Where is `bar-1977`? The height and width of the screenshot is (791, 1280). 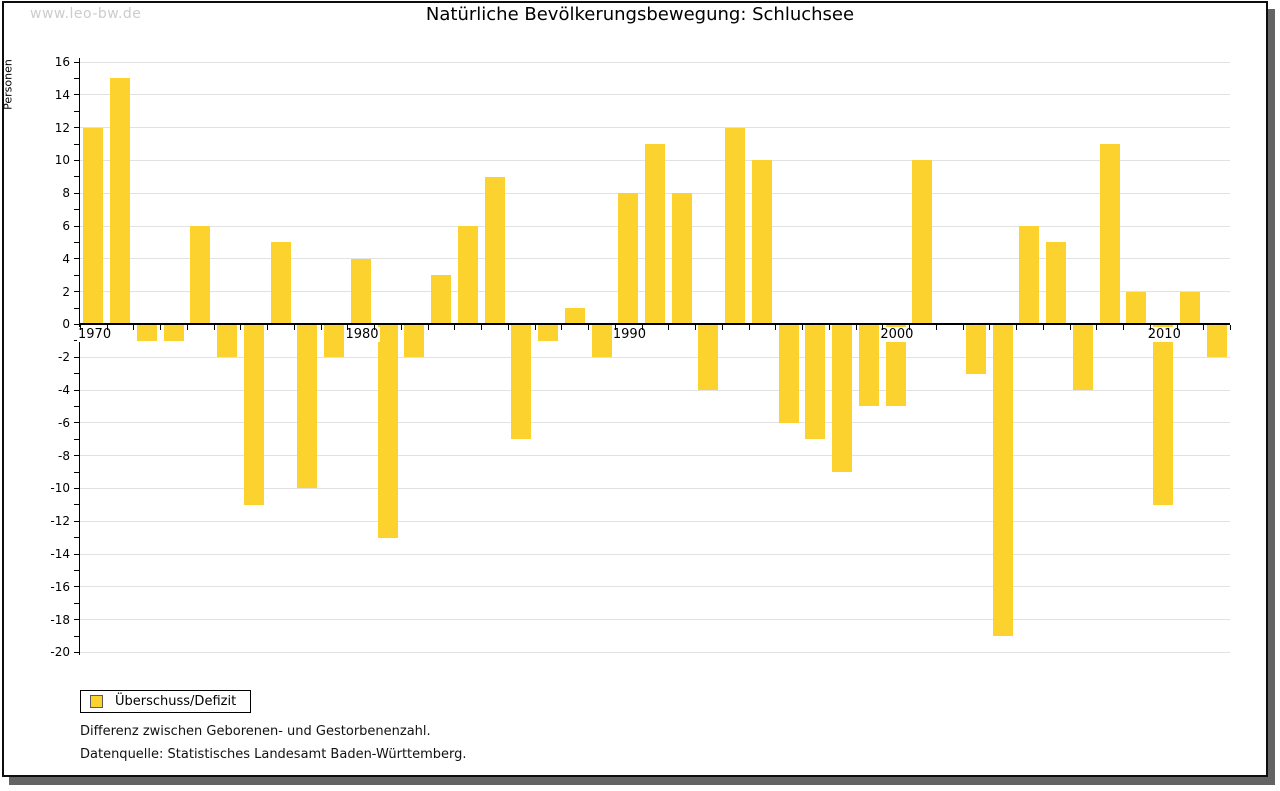 bar-1977 is located at coordinates (280, 283).